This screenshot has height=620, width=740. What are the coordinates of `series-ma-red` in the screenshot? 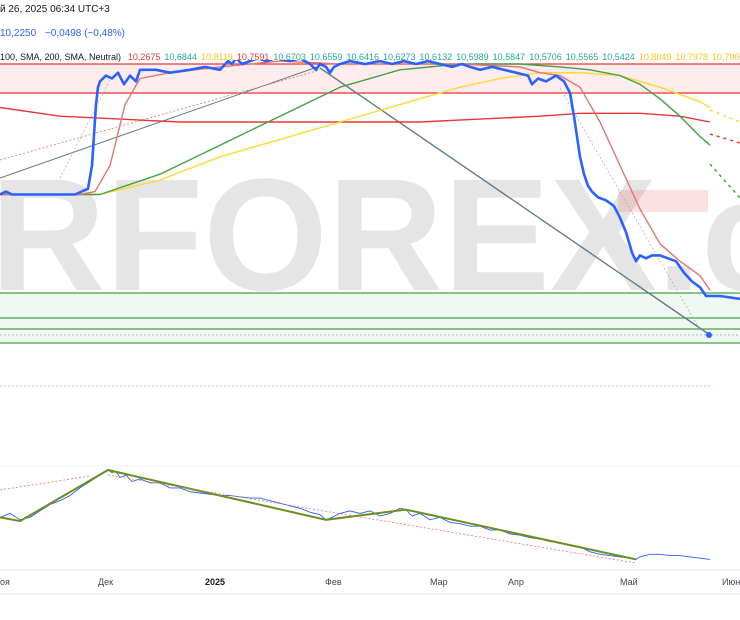 It's located at (355, 114).